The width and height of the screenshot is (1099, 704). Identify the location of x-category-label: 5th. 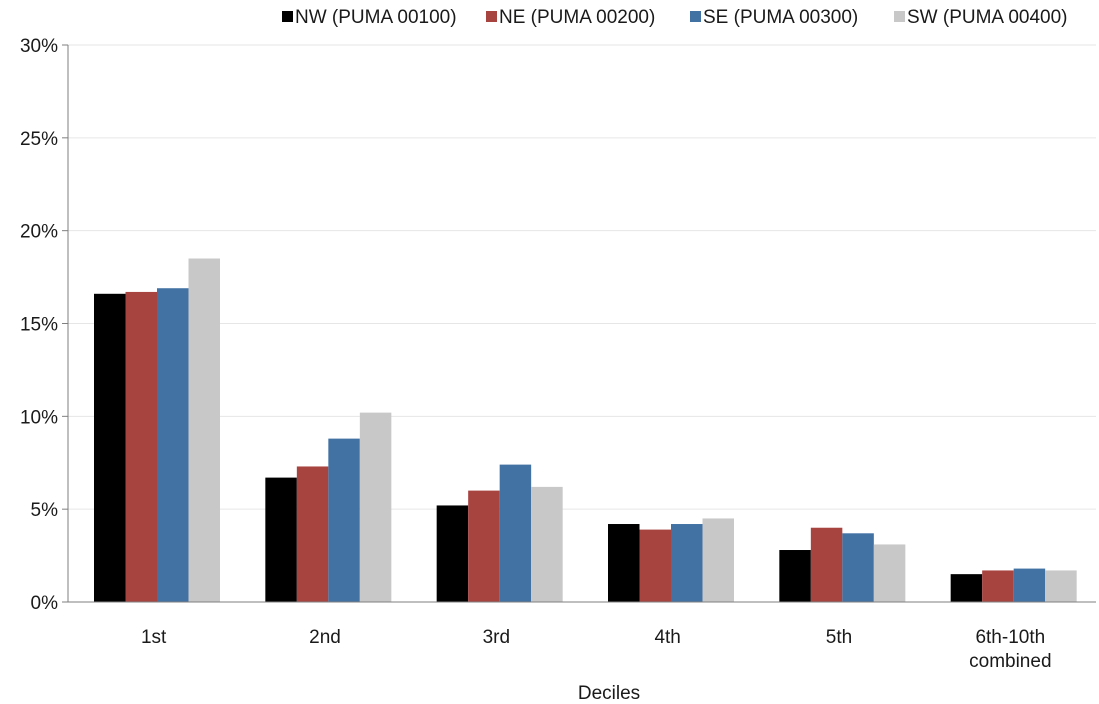
(839, 637).